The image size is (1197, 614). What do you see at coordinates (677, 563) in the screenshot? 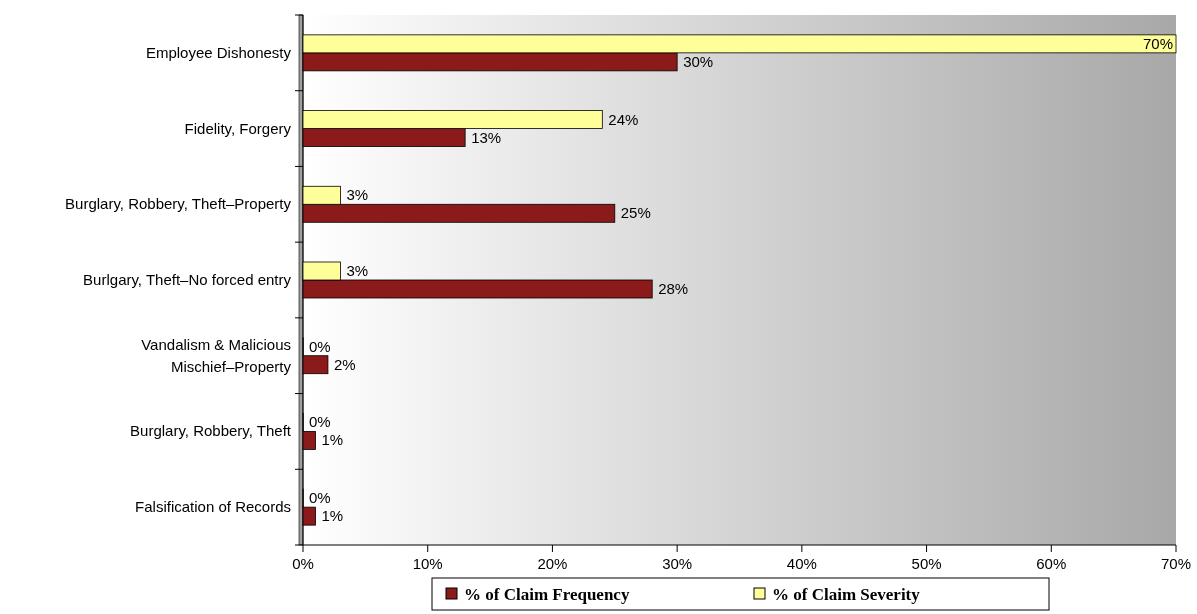
I see `x-tick-label: 30%` at bounding box center [677, 563].